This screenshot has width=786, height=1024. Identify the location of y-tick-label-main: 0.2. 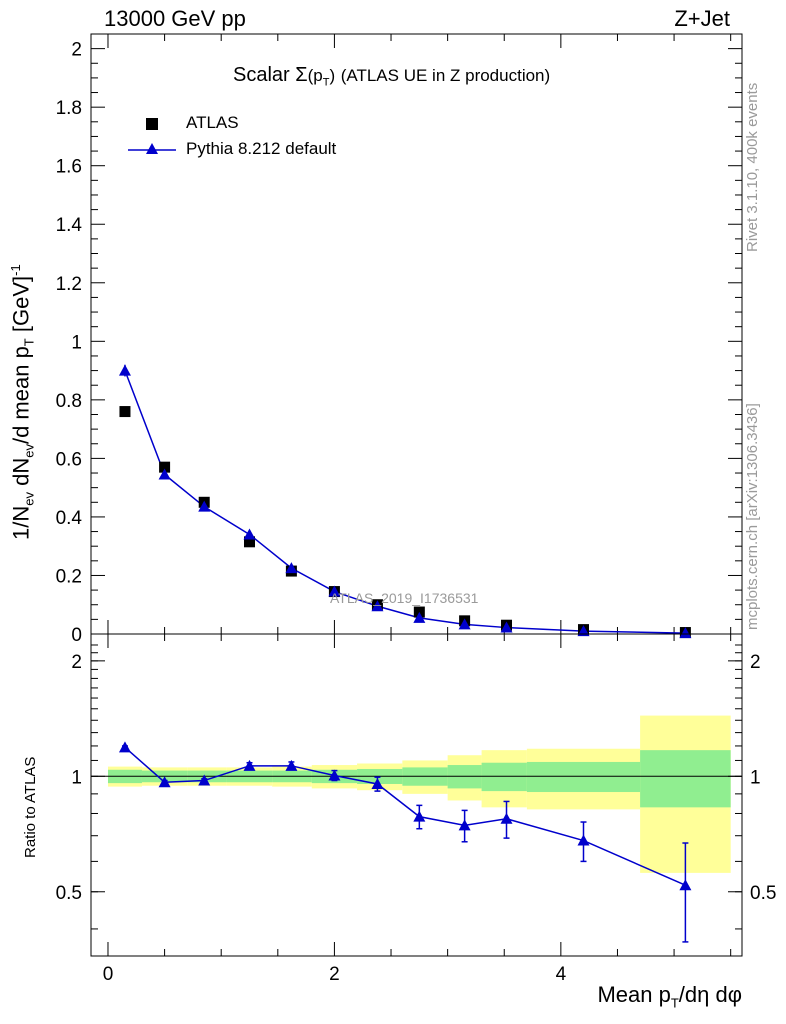
(69, 576).